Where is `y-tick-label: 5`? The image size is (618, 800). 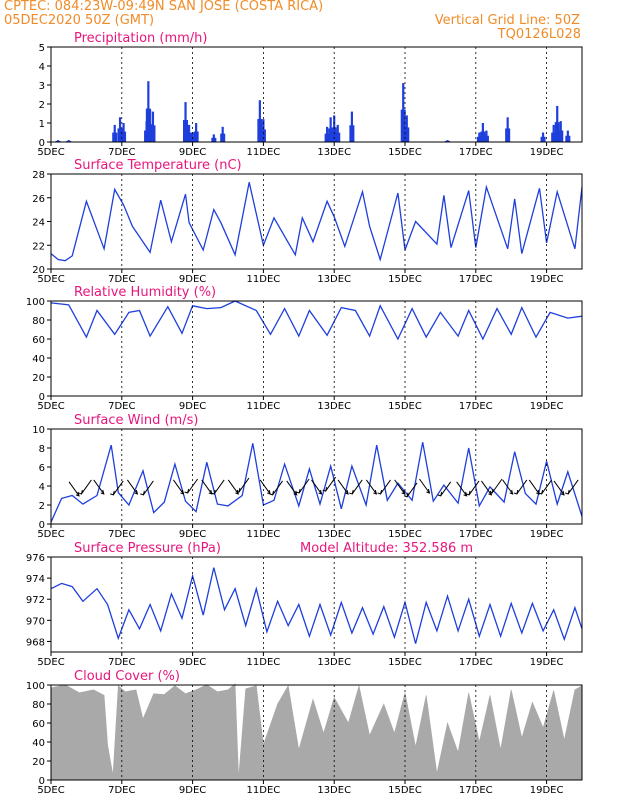 y-tick-label: 5 is located at coordinates (42, 48).